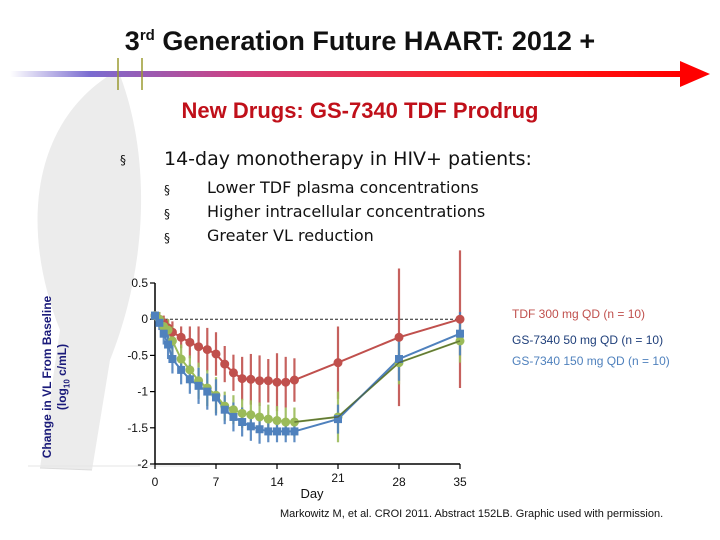  I want to click on series-line-overlay, so click(377, 381).